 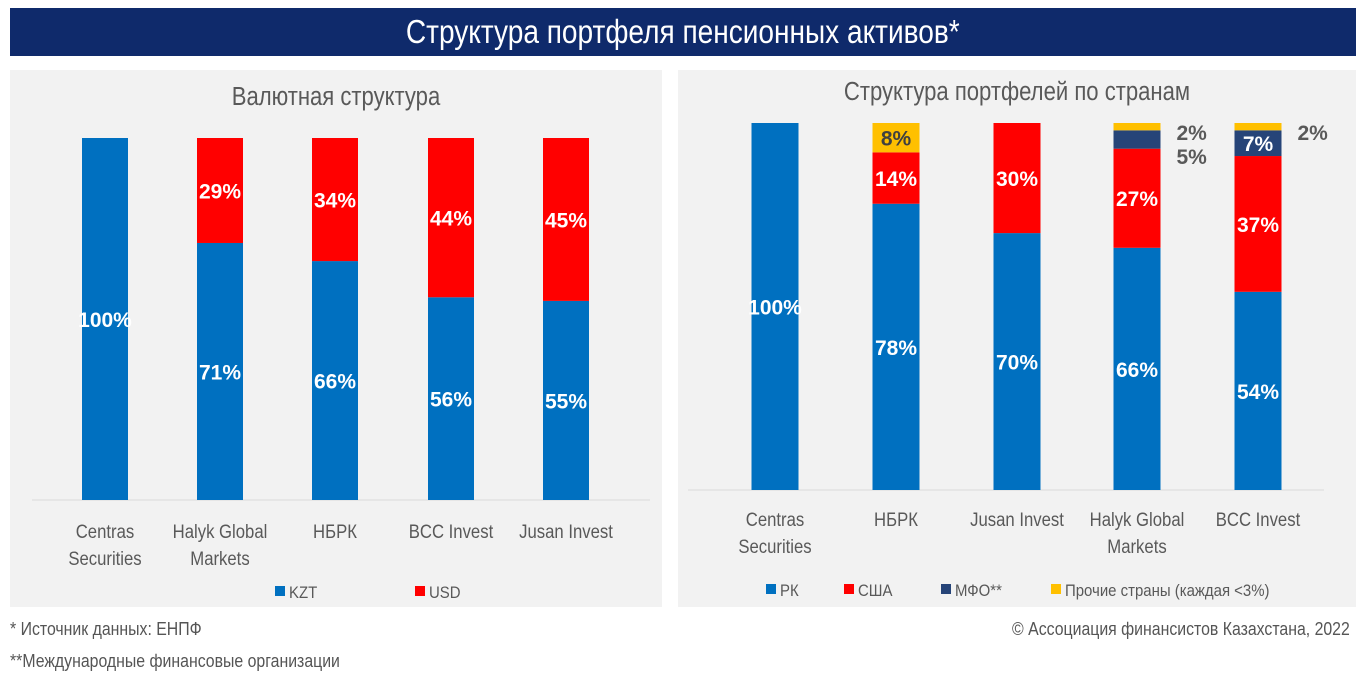 I want to click on data-label: 56%, so click(x=451, y=400).